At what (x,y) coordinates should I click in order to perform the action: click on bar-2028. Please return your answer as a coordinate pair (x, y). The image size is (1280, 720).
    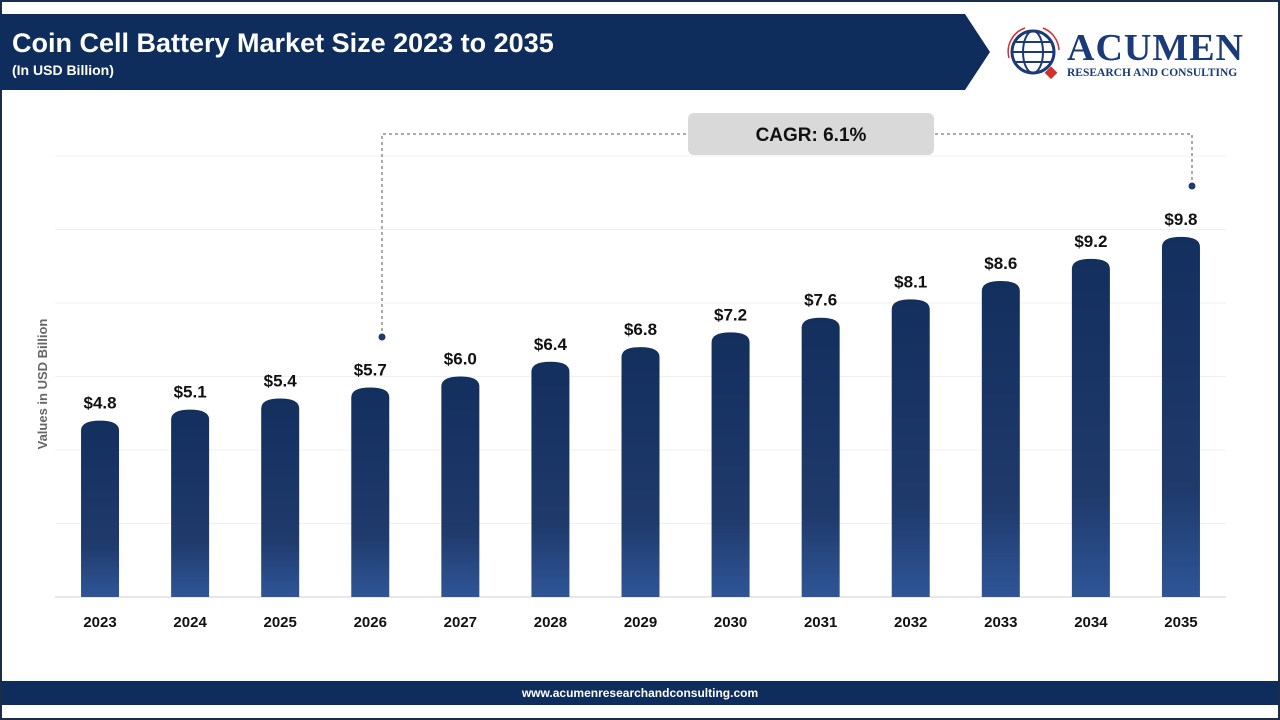
    Looking at the image, I should click on (550, 479).